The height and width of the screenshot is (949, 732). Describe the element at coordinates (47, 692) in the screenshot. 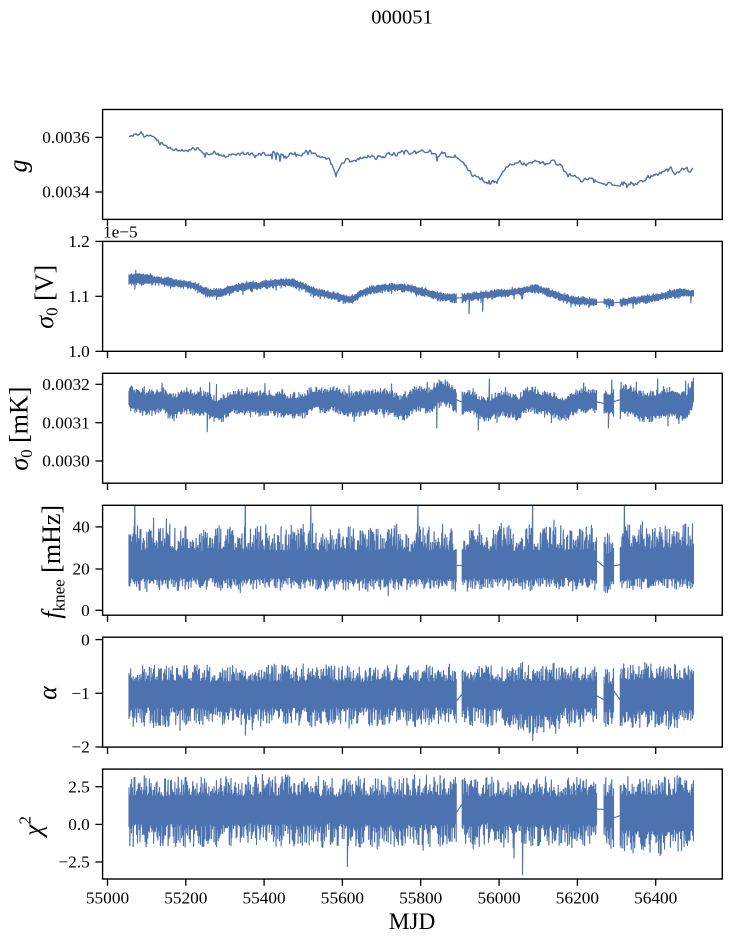

I see `svg-text: α` at that location.